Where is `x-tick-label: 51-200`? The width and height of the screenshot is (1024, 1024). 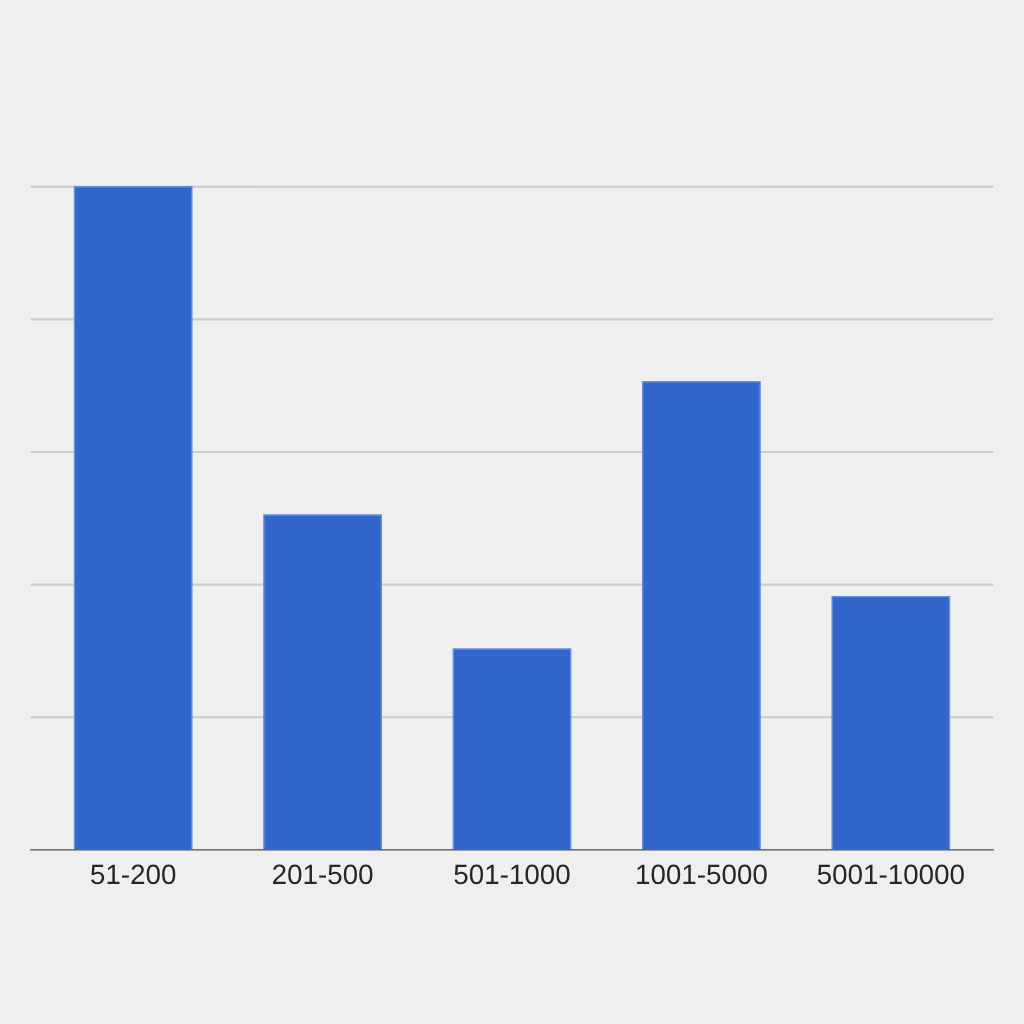 x-tick-label: 51-200 is located at coordinates (133, 874).